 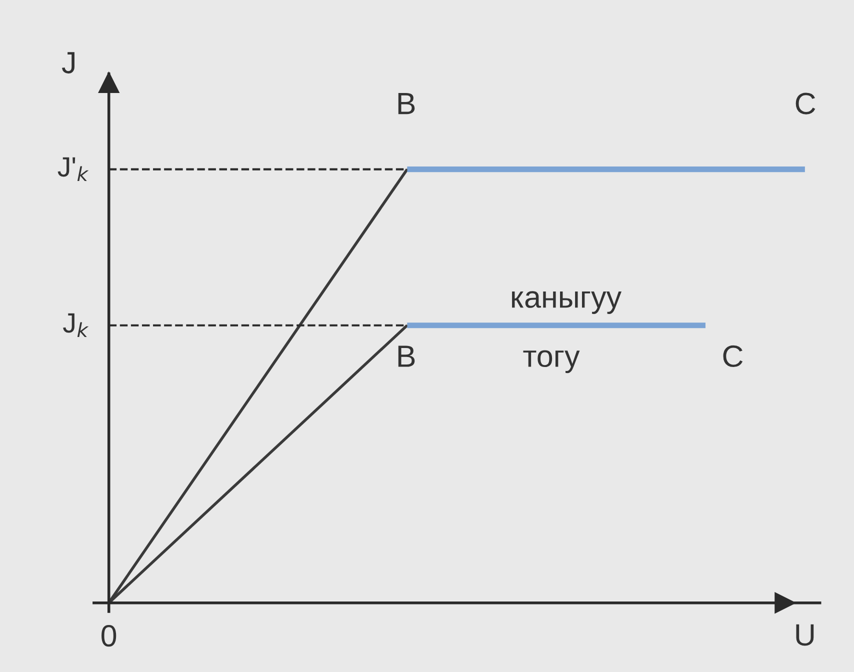 What do you see at coordinates (76, 325) in the screenshot?
I see `ref-line-label: J$_{k}$` at bounding box center [76, 325].